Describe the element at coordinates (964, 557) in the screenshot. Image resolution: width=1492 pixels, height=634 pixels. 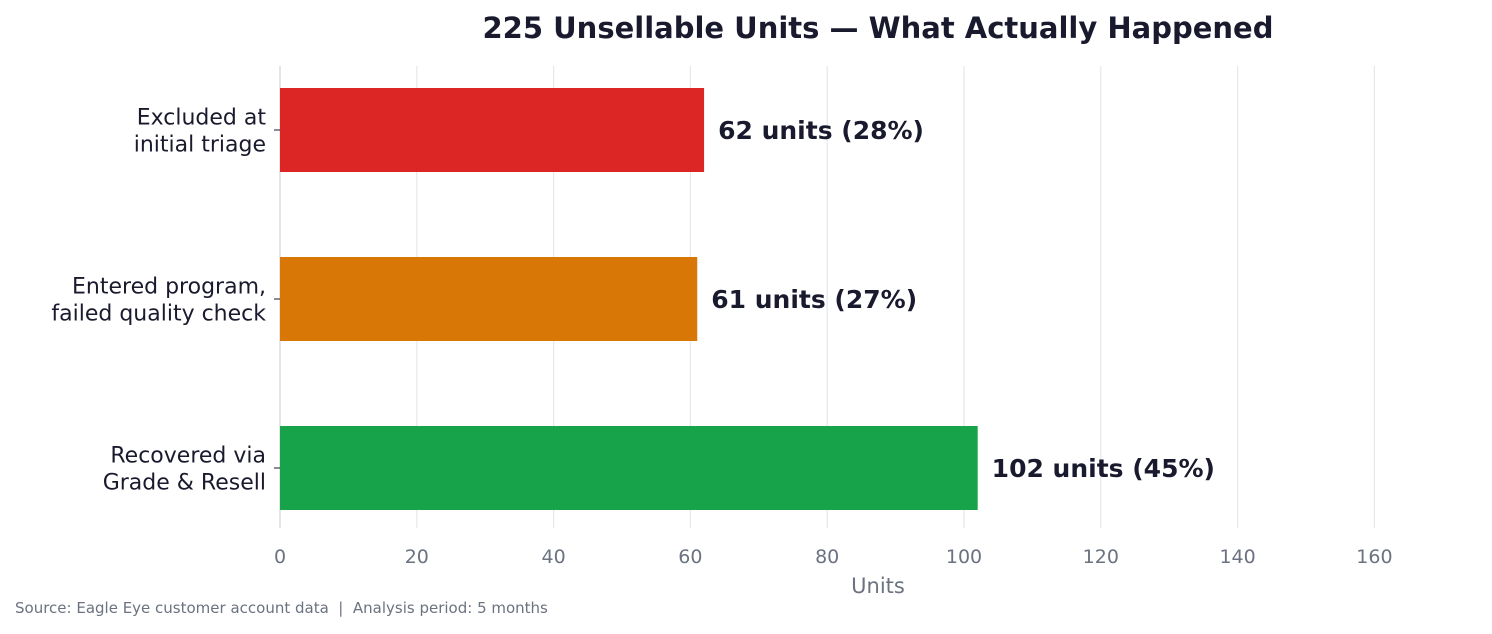
I see `x-tick-label: 100` at that location.